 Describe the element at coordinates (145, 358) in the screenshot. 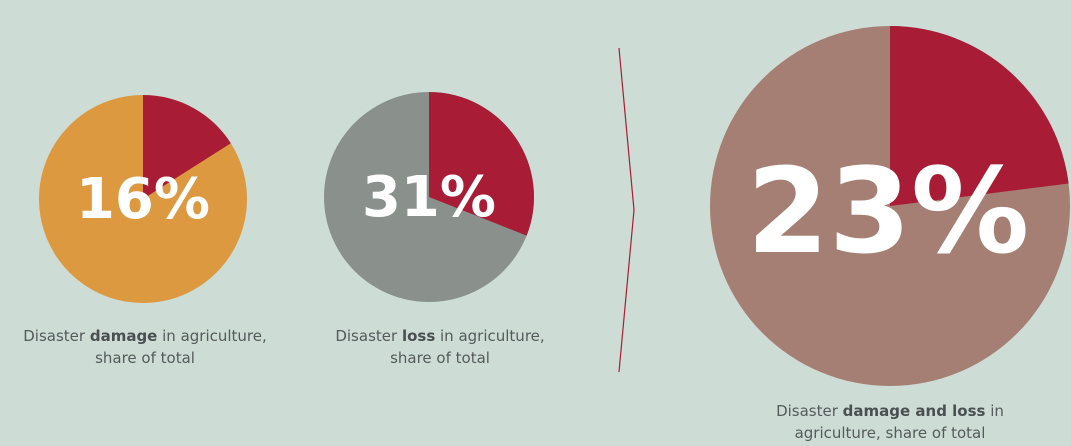

I see `caption-damage-line2: share of total` at that location.